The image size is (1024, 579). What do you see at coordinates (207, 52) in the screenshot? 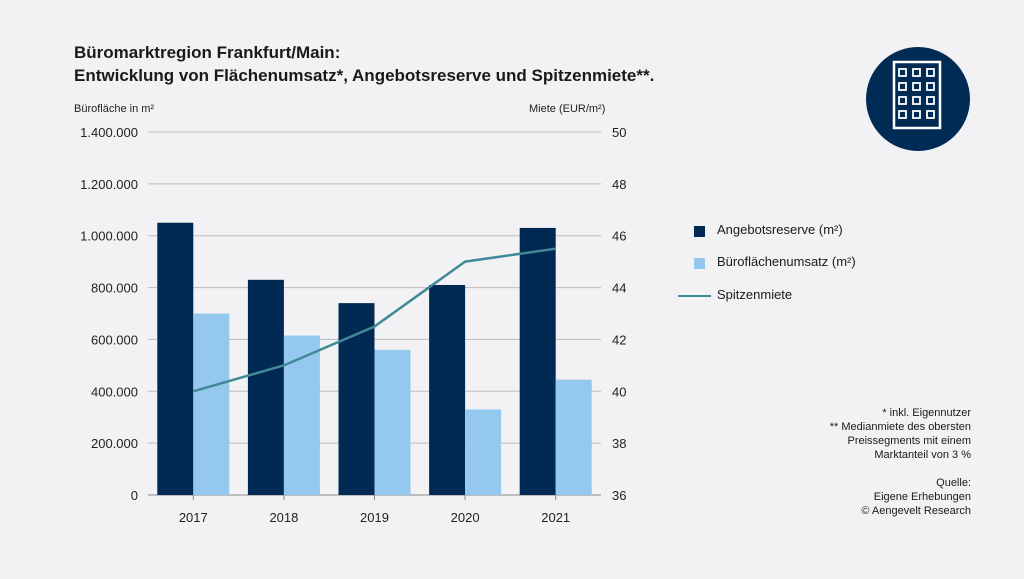
I see `title-line-1: Büromarktregion Frankfurt/Main:` at bounding box center [207, 52].